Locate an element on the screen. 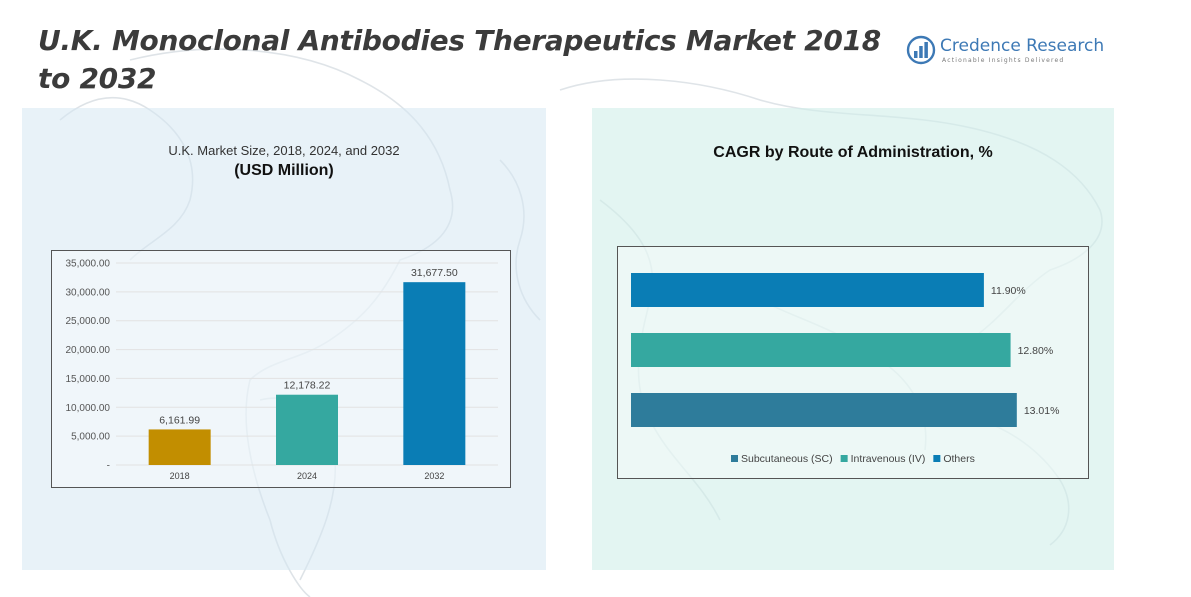 Image resolution: width=1191 pixels, height=597 pixels. y-tick-label: 20,000.00 is located at coordinates (88, 350).